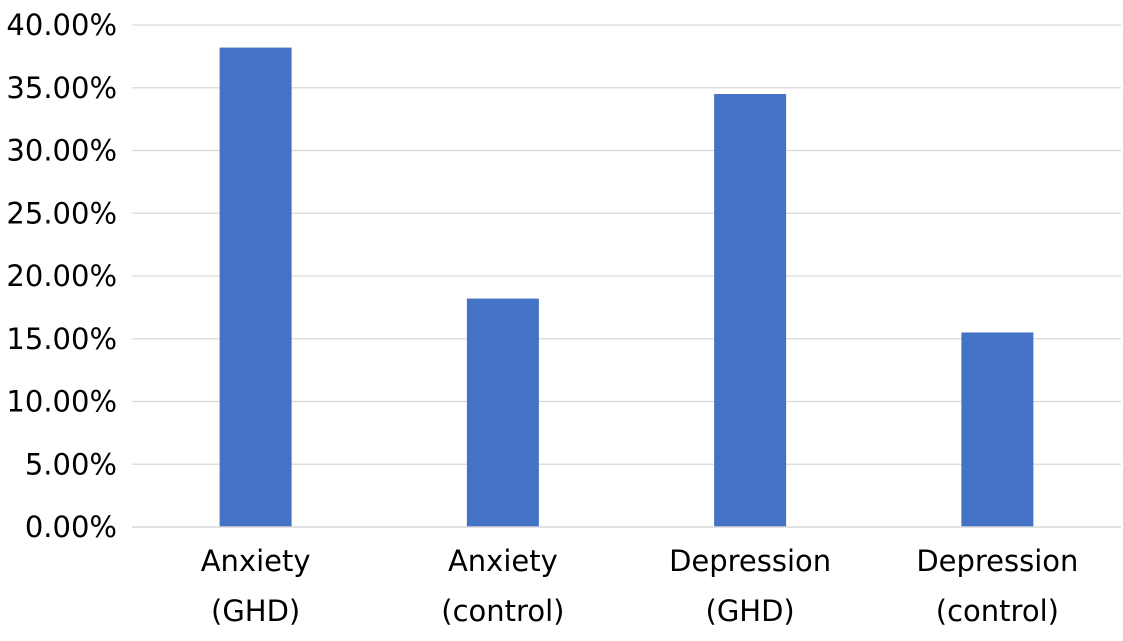 This screenshot has height=641, width=1123. Describe the element at coordinates (61, 402) in the screenshot. I see `y-tick-label: 10.00%` at that location.